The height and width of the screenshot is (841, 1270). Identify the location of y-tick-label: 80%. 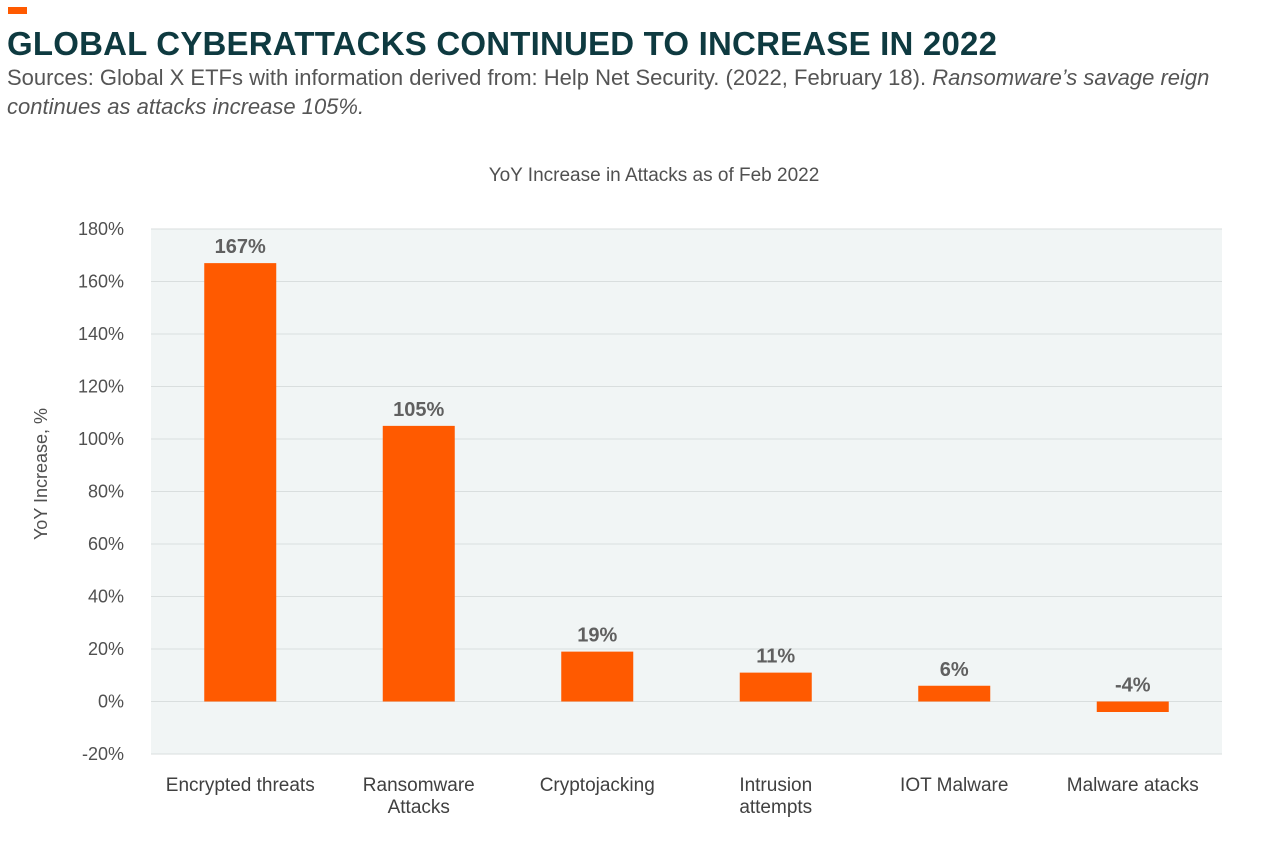
(106, 492).